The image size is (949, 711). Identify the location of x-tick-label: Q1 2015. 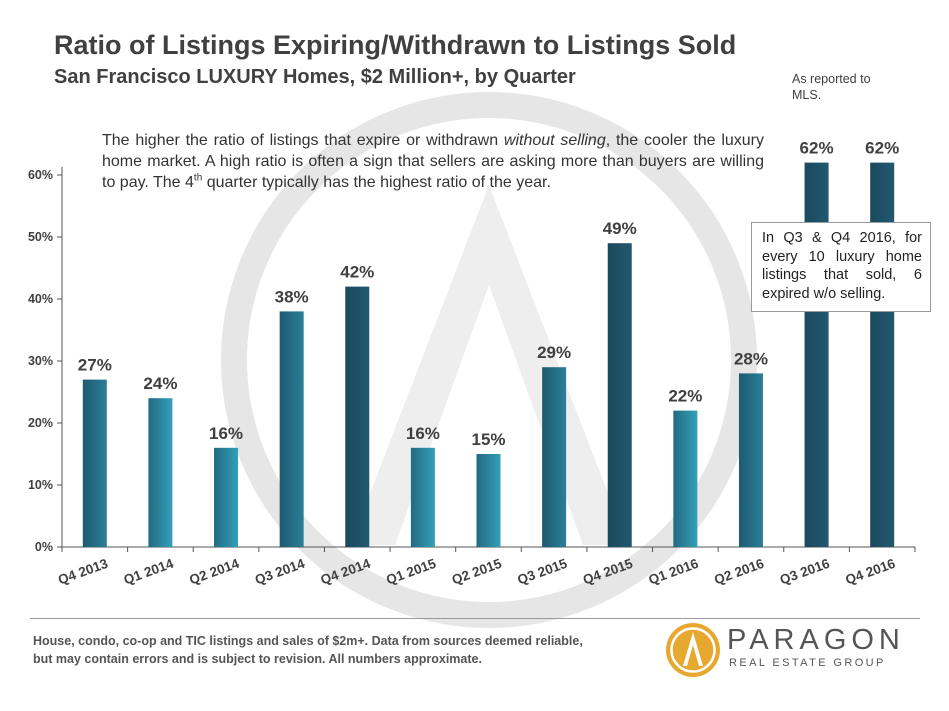
(411, 572).